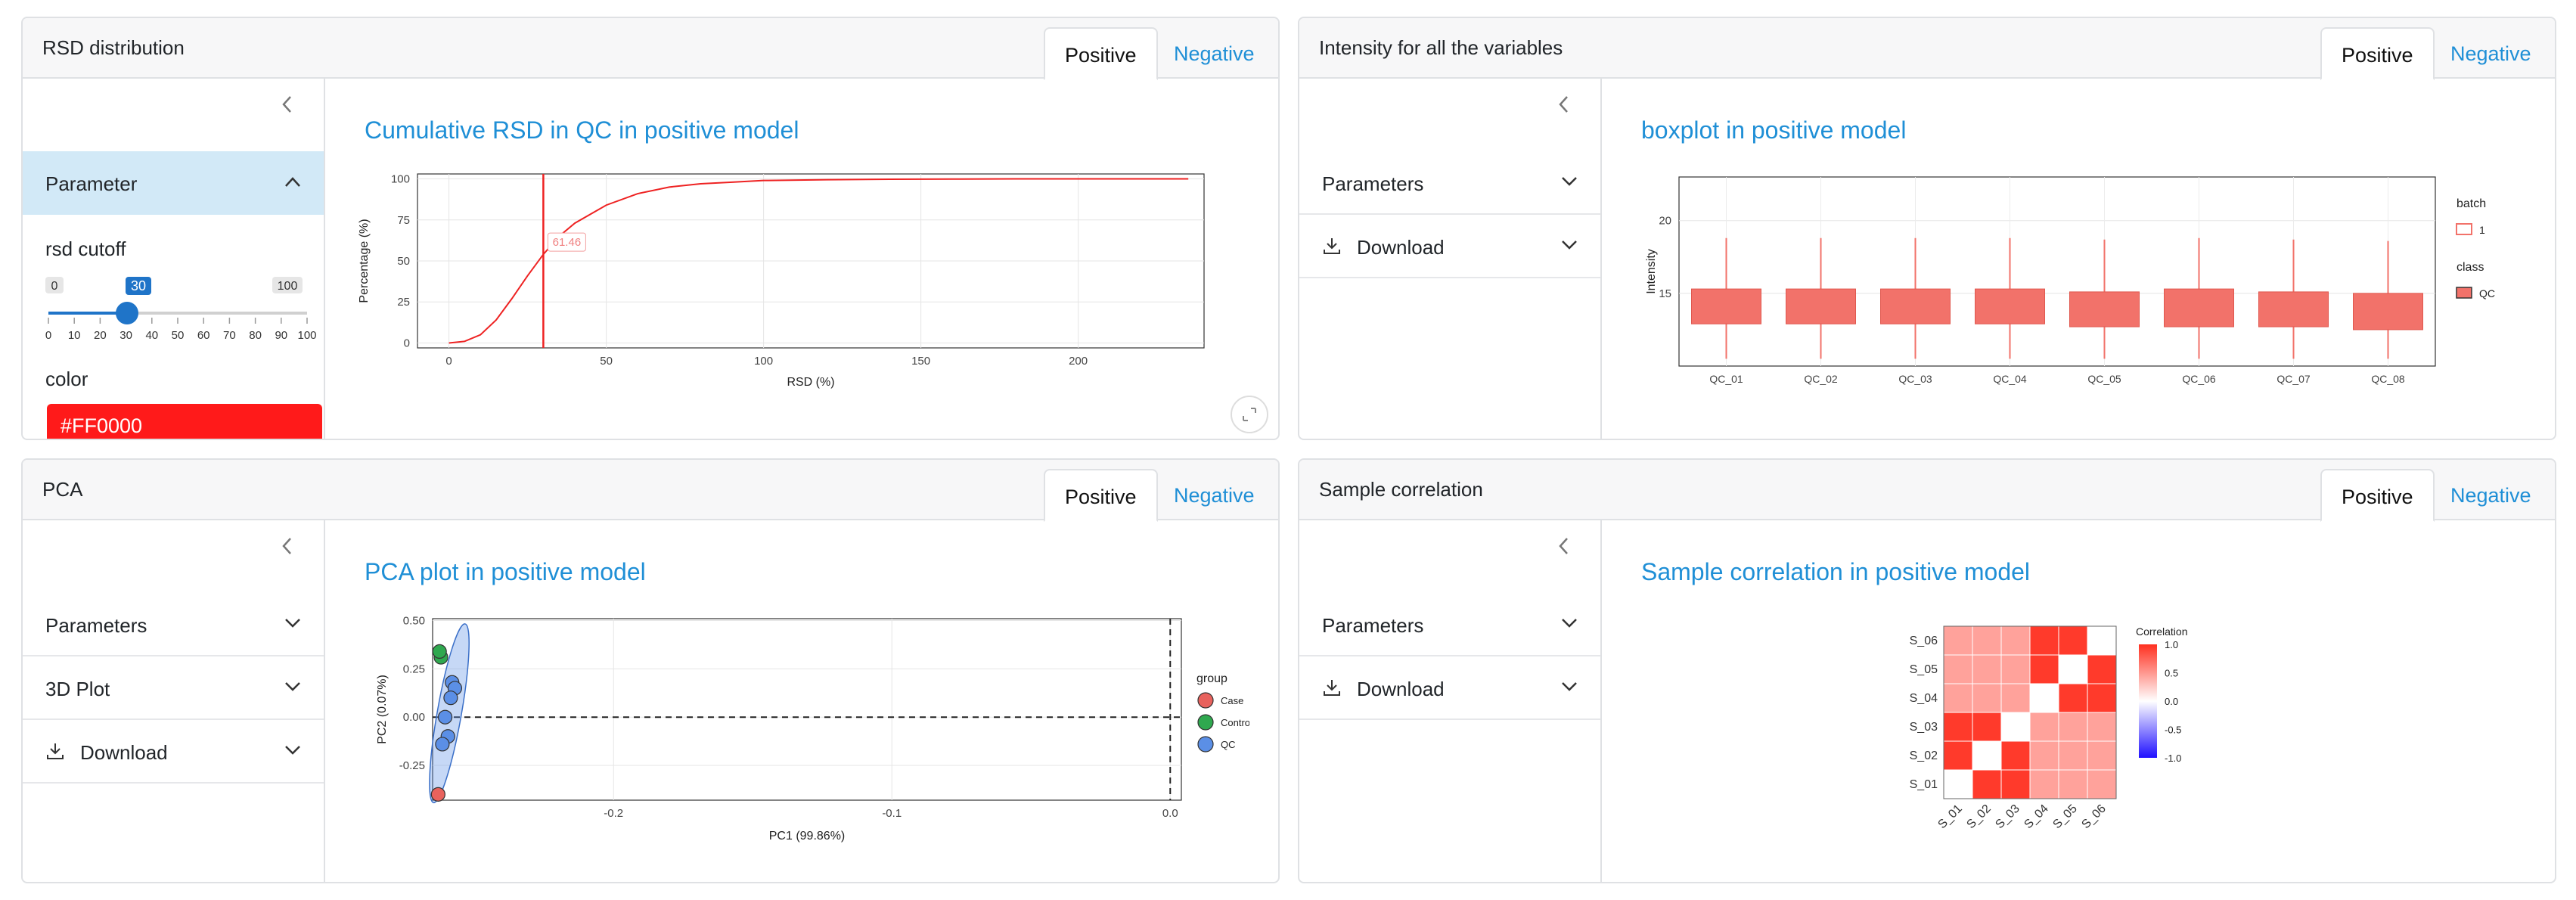 The width and height of the screenshot is (2576, 900). Describe the element at coordinates (763, 361) in the screenshot. I see `x-tick-label: 100` at that location.